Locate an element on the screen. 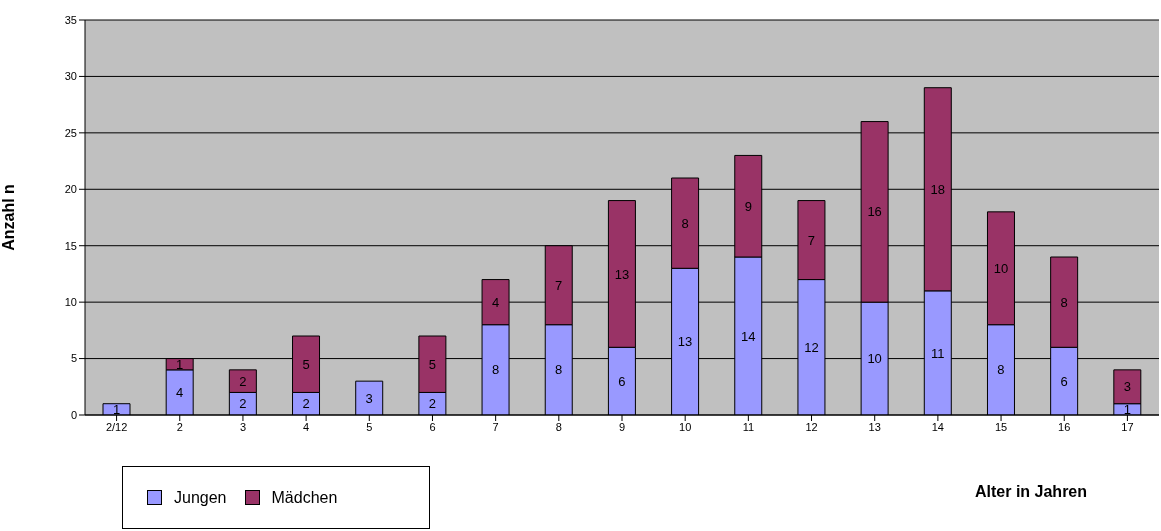 Image resolution: width=1161 pixels, height=531 pixels. x-tick-label: 7 is located at coordinates (495, 426).